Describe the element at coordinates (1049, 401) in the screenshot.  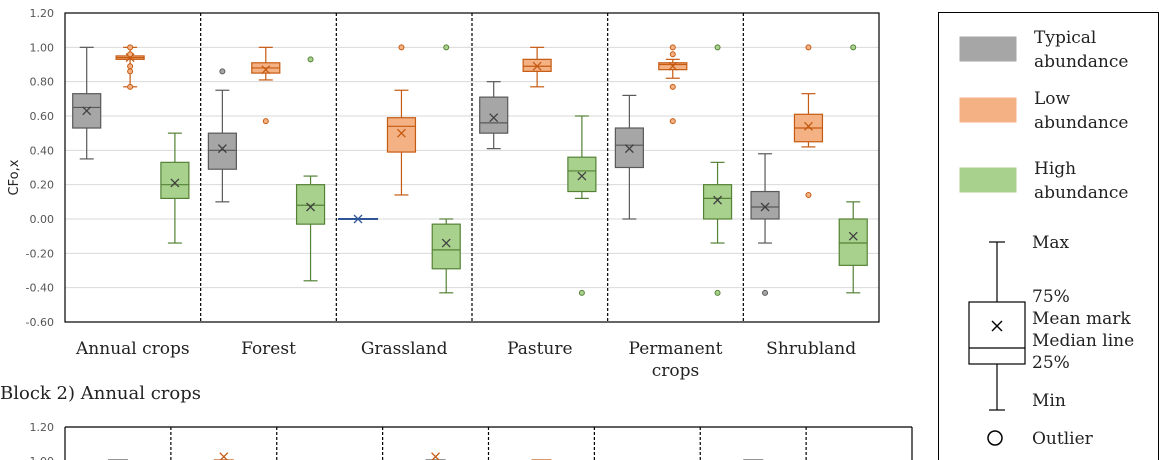
I see `key-min-label: Min` at that location.